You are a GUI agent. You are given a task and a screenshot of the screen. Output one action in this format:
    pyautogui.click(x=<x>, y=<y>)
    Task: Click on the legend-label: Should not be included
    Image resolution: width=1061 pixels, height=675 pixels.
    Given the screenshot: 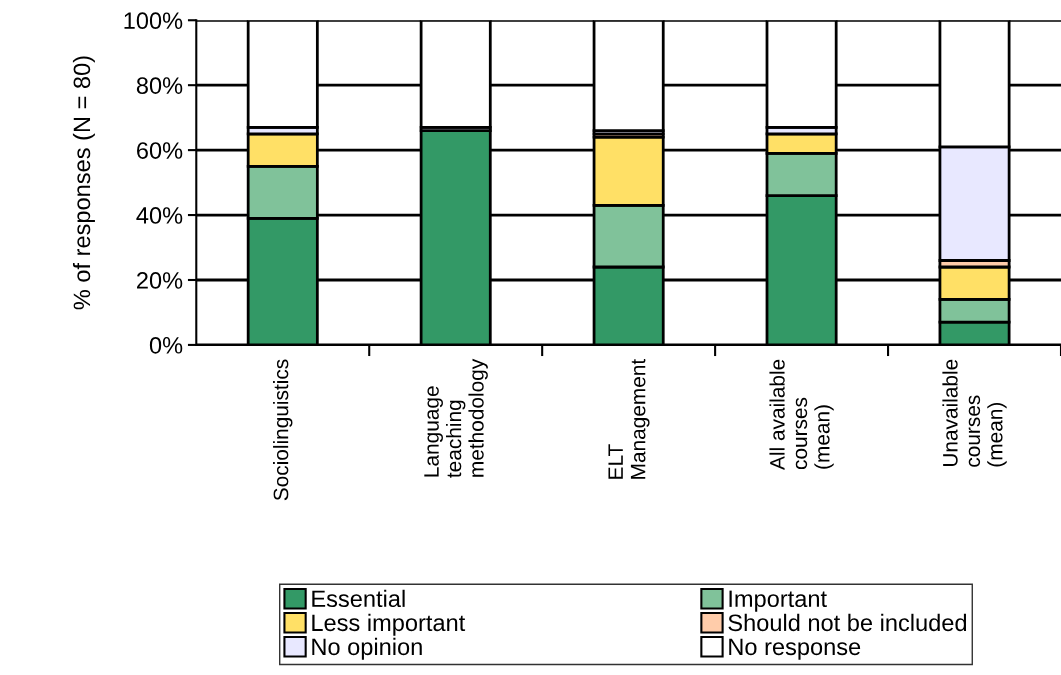 What is the action you would take?
    pyautogui.click(x=847, y=622)
    